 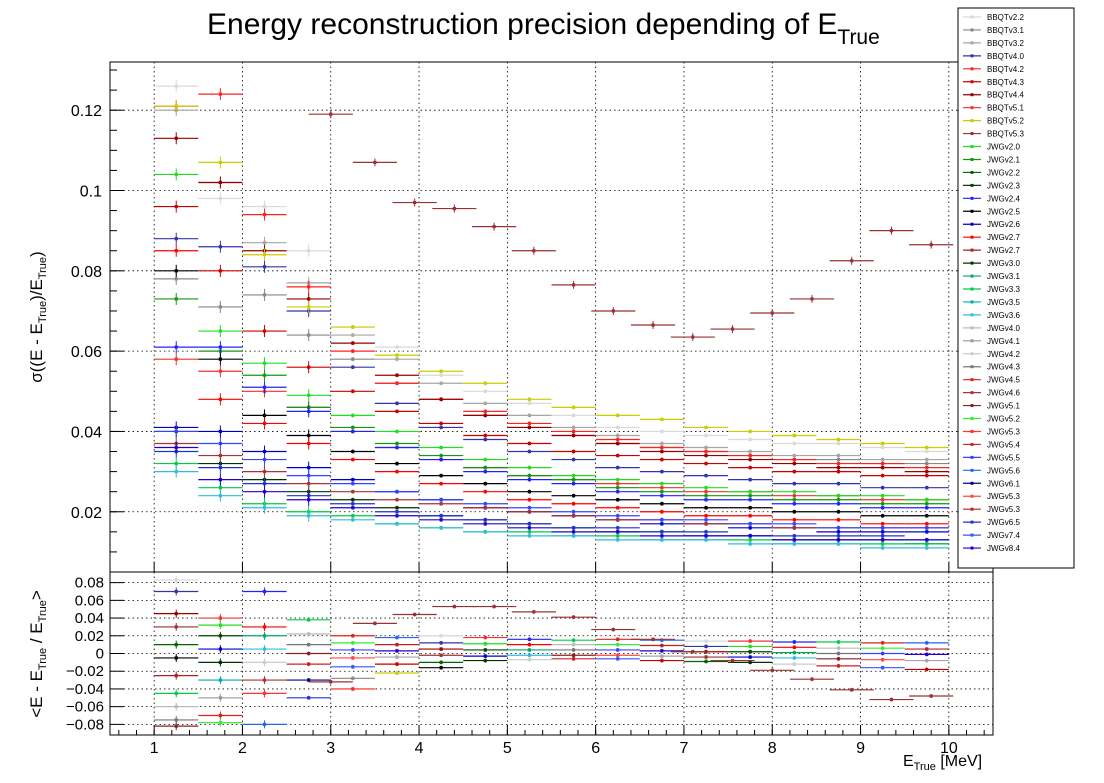 What do you see at coordinates (86, 111) in the screenshot?
I see `y-tick-label: 0.12` at bounding box center [86, 111].